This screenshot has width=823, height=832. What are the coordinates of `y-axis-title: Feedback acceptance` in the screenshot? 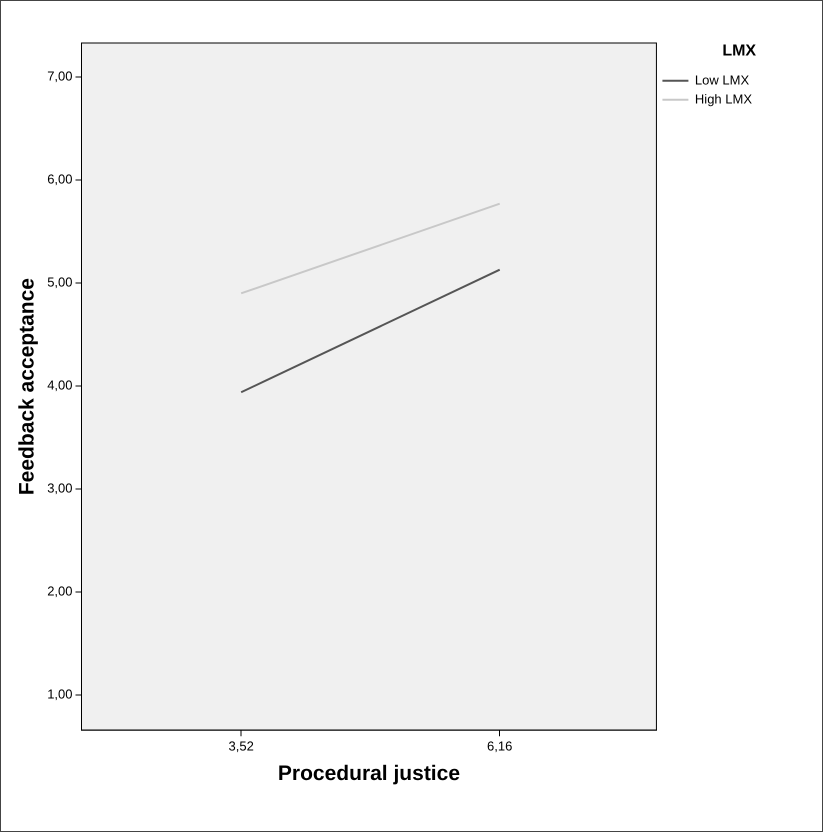 It's located at (26, 387).